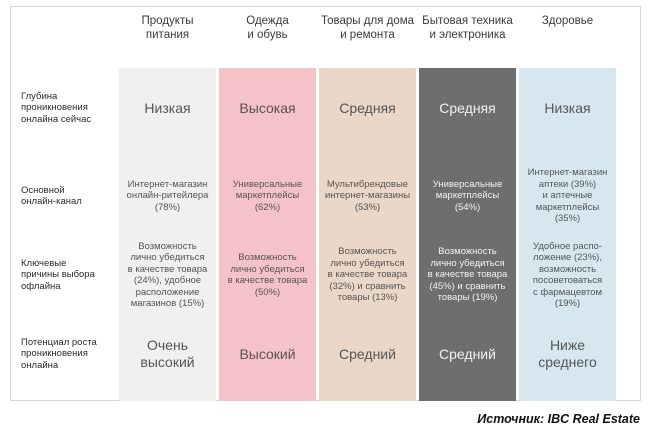 The height and width of the screenshot is (435, 650). What do you see at coordinates (167, 353) in the screenshot?
I see `potential-cell: Очень высокий` at bounding box center [167, 353].